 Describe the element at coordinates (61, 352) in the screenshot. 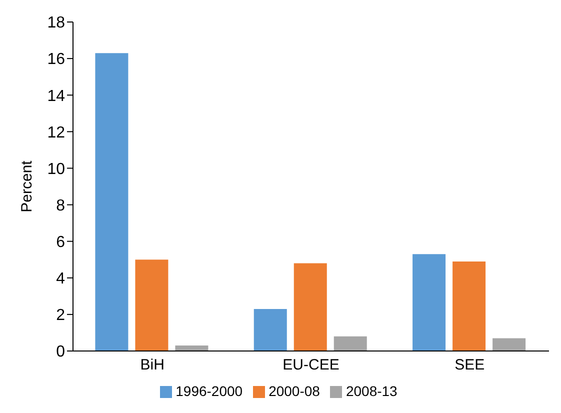

I see `y-tick-label: 0` at that location.